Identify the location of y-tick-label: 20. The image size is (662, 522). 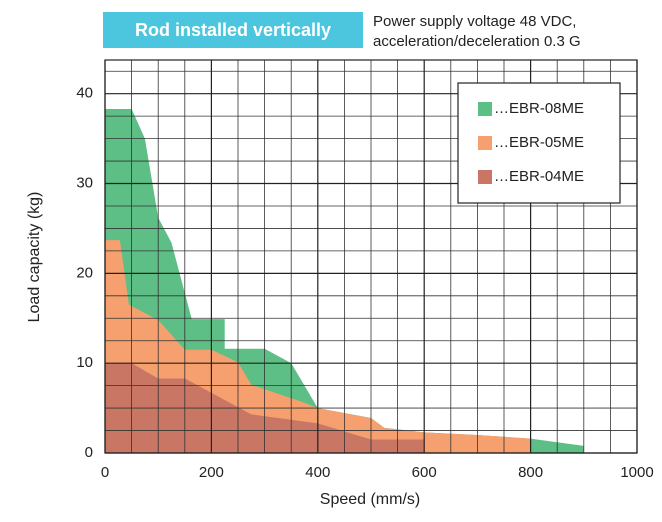
(84, 272).